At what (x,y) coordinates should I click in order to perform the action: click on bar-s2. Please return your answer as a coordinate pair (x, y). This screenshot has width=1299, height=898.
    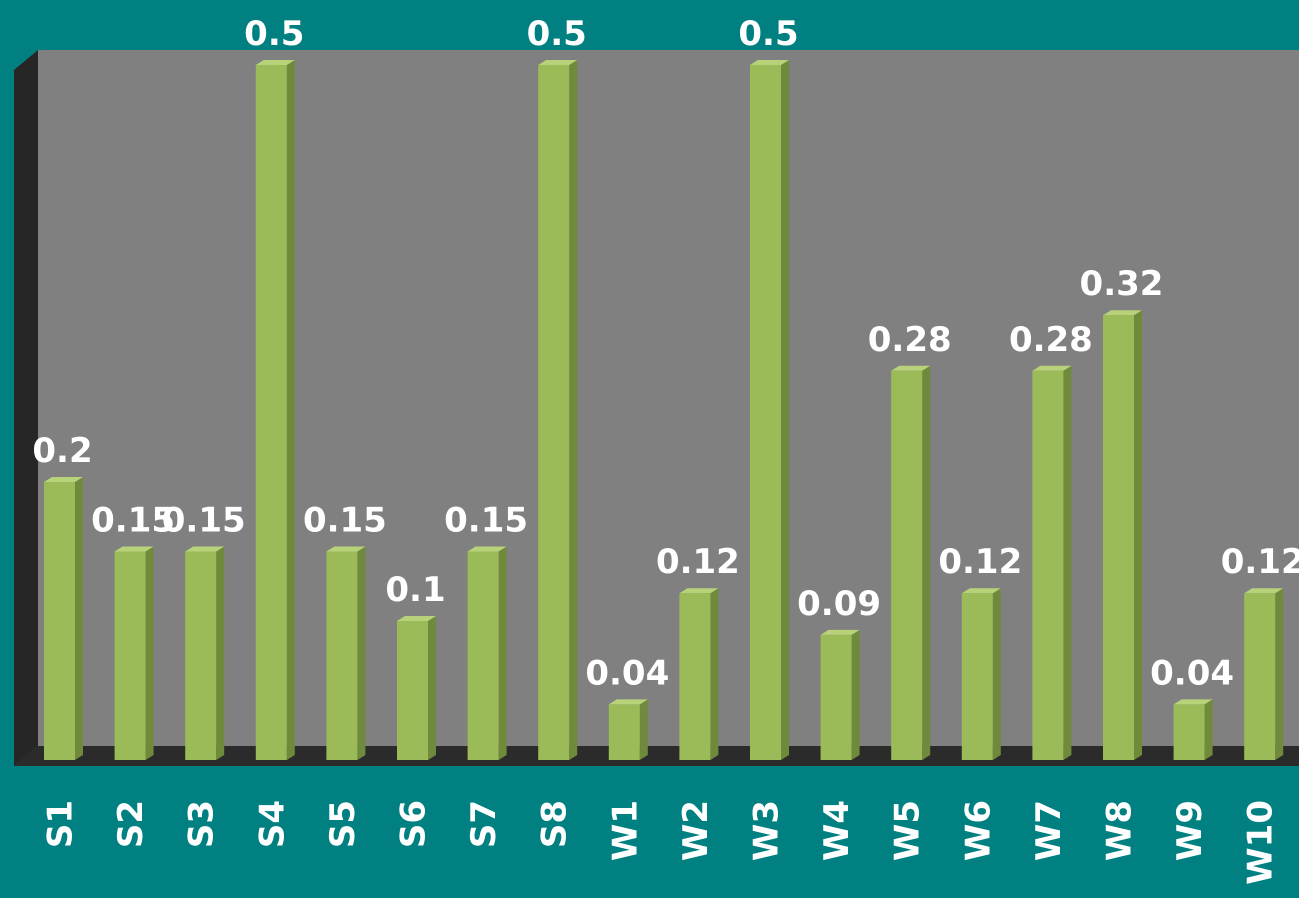
    Looking at the image, I should click on (134, 653).